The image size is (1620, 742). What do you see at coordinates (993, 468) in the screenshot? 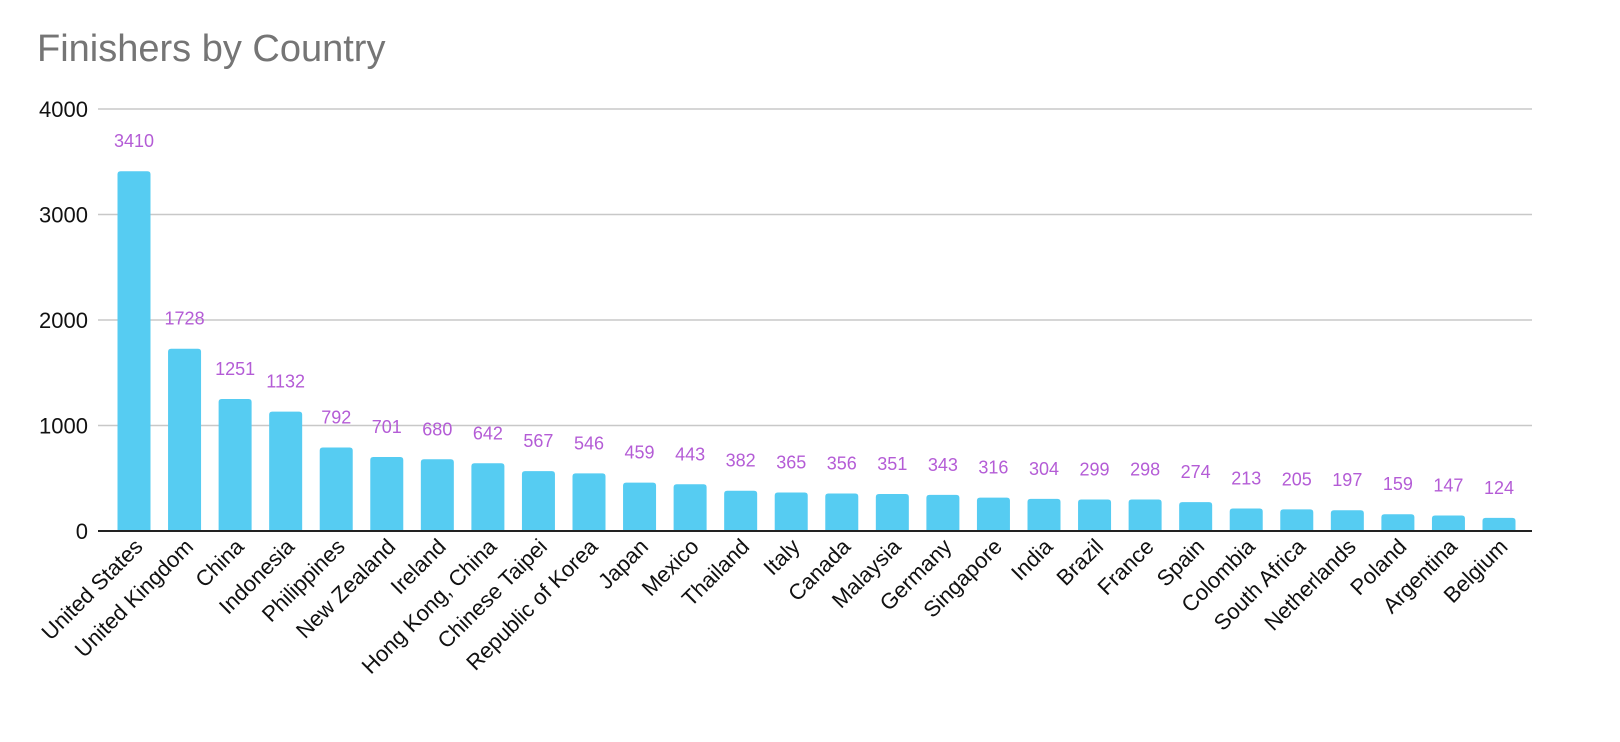
I see `data-label: 316` at bounding box center [993, 468].